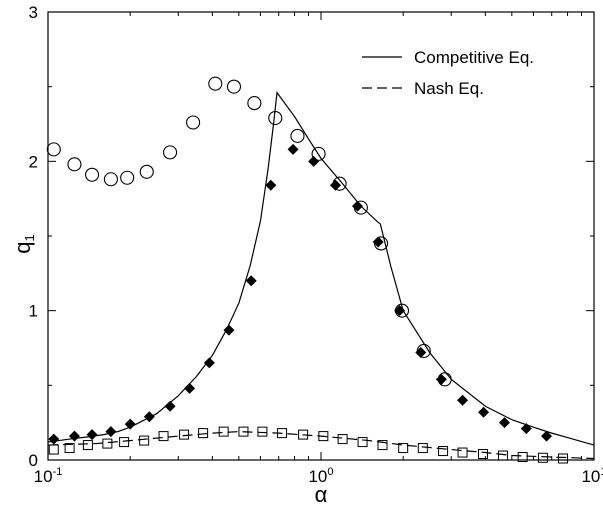 This screenshot has width=603, height=507. I want to click on x-axis-label: α, so click(321, 494).